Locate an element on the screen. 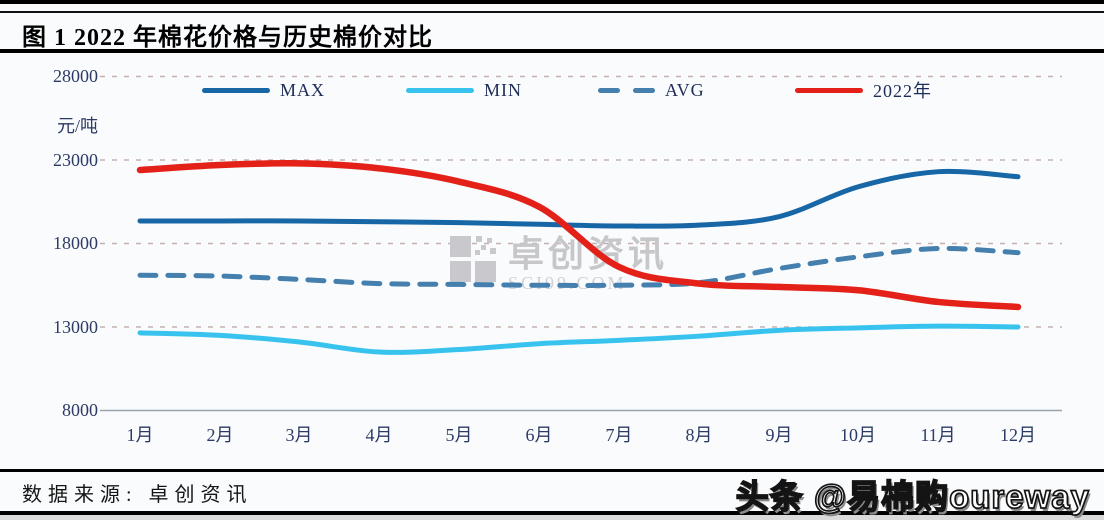 The height and width of the screenshot is (520, 1104). data-source-label: 数据来源: 卓创资讯 is located at coordinates (137, 495).